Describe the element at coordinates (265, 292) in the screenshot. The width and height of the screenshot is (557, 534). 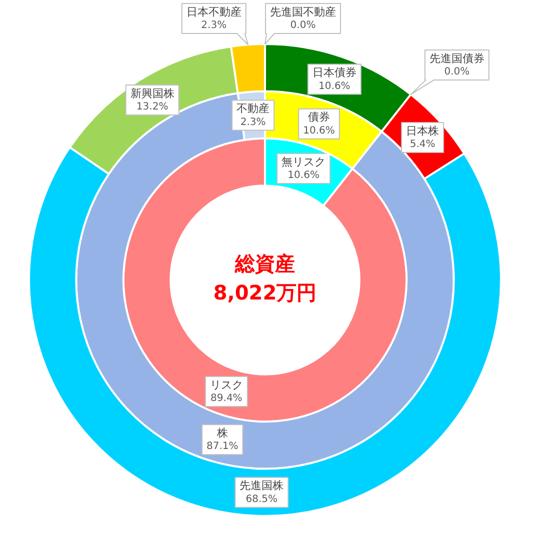
I see `text: 8,022万円` at that location.